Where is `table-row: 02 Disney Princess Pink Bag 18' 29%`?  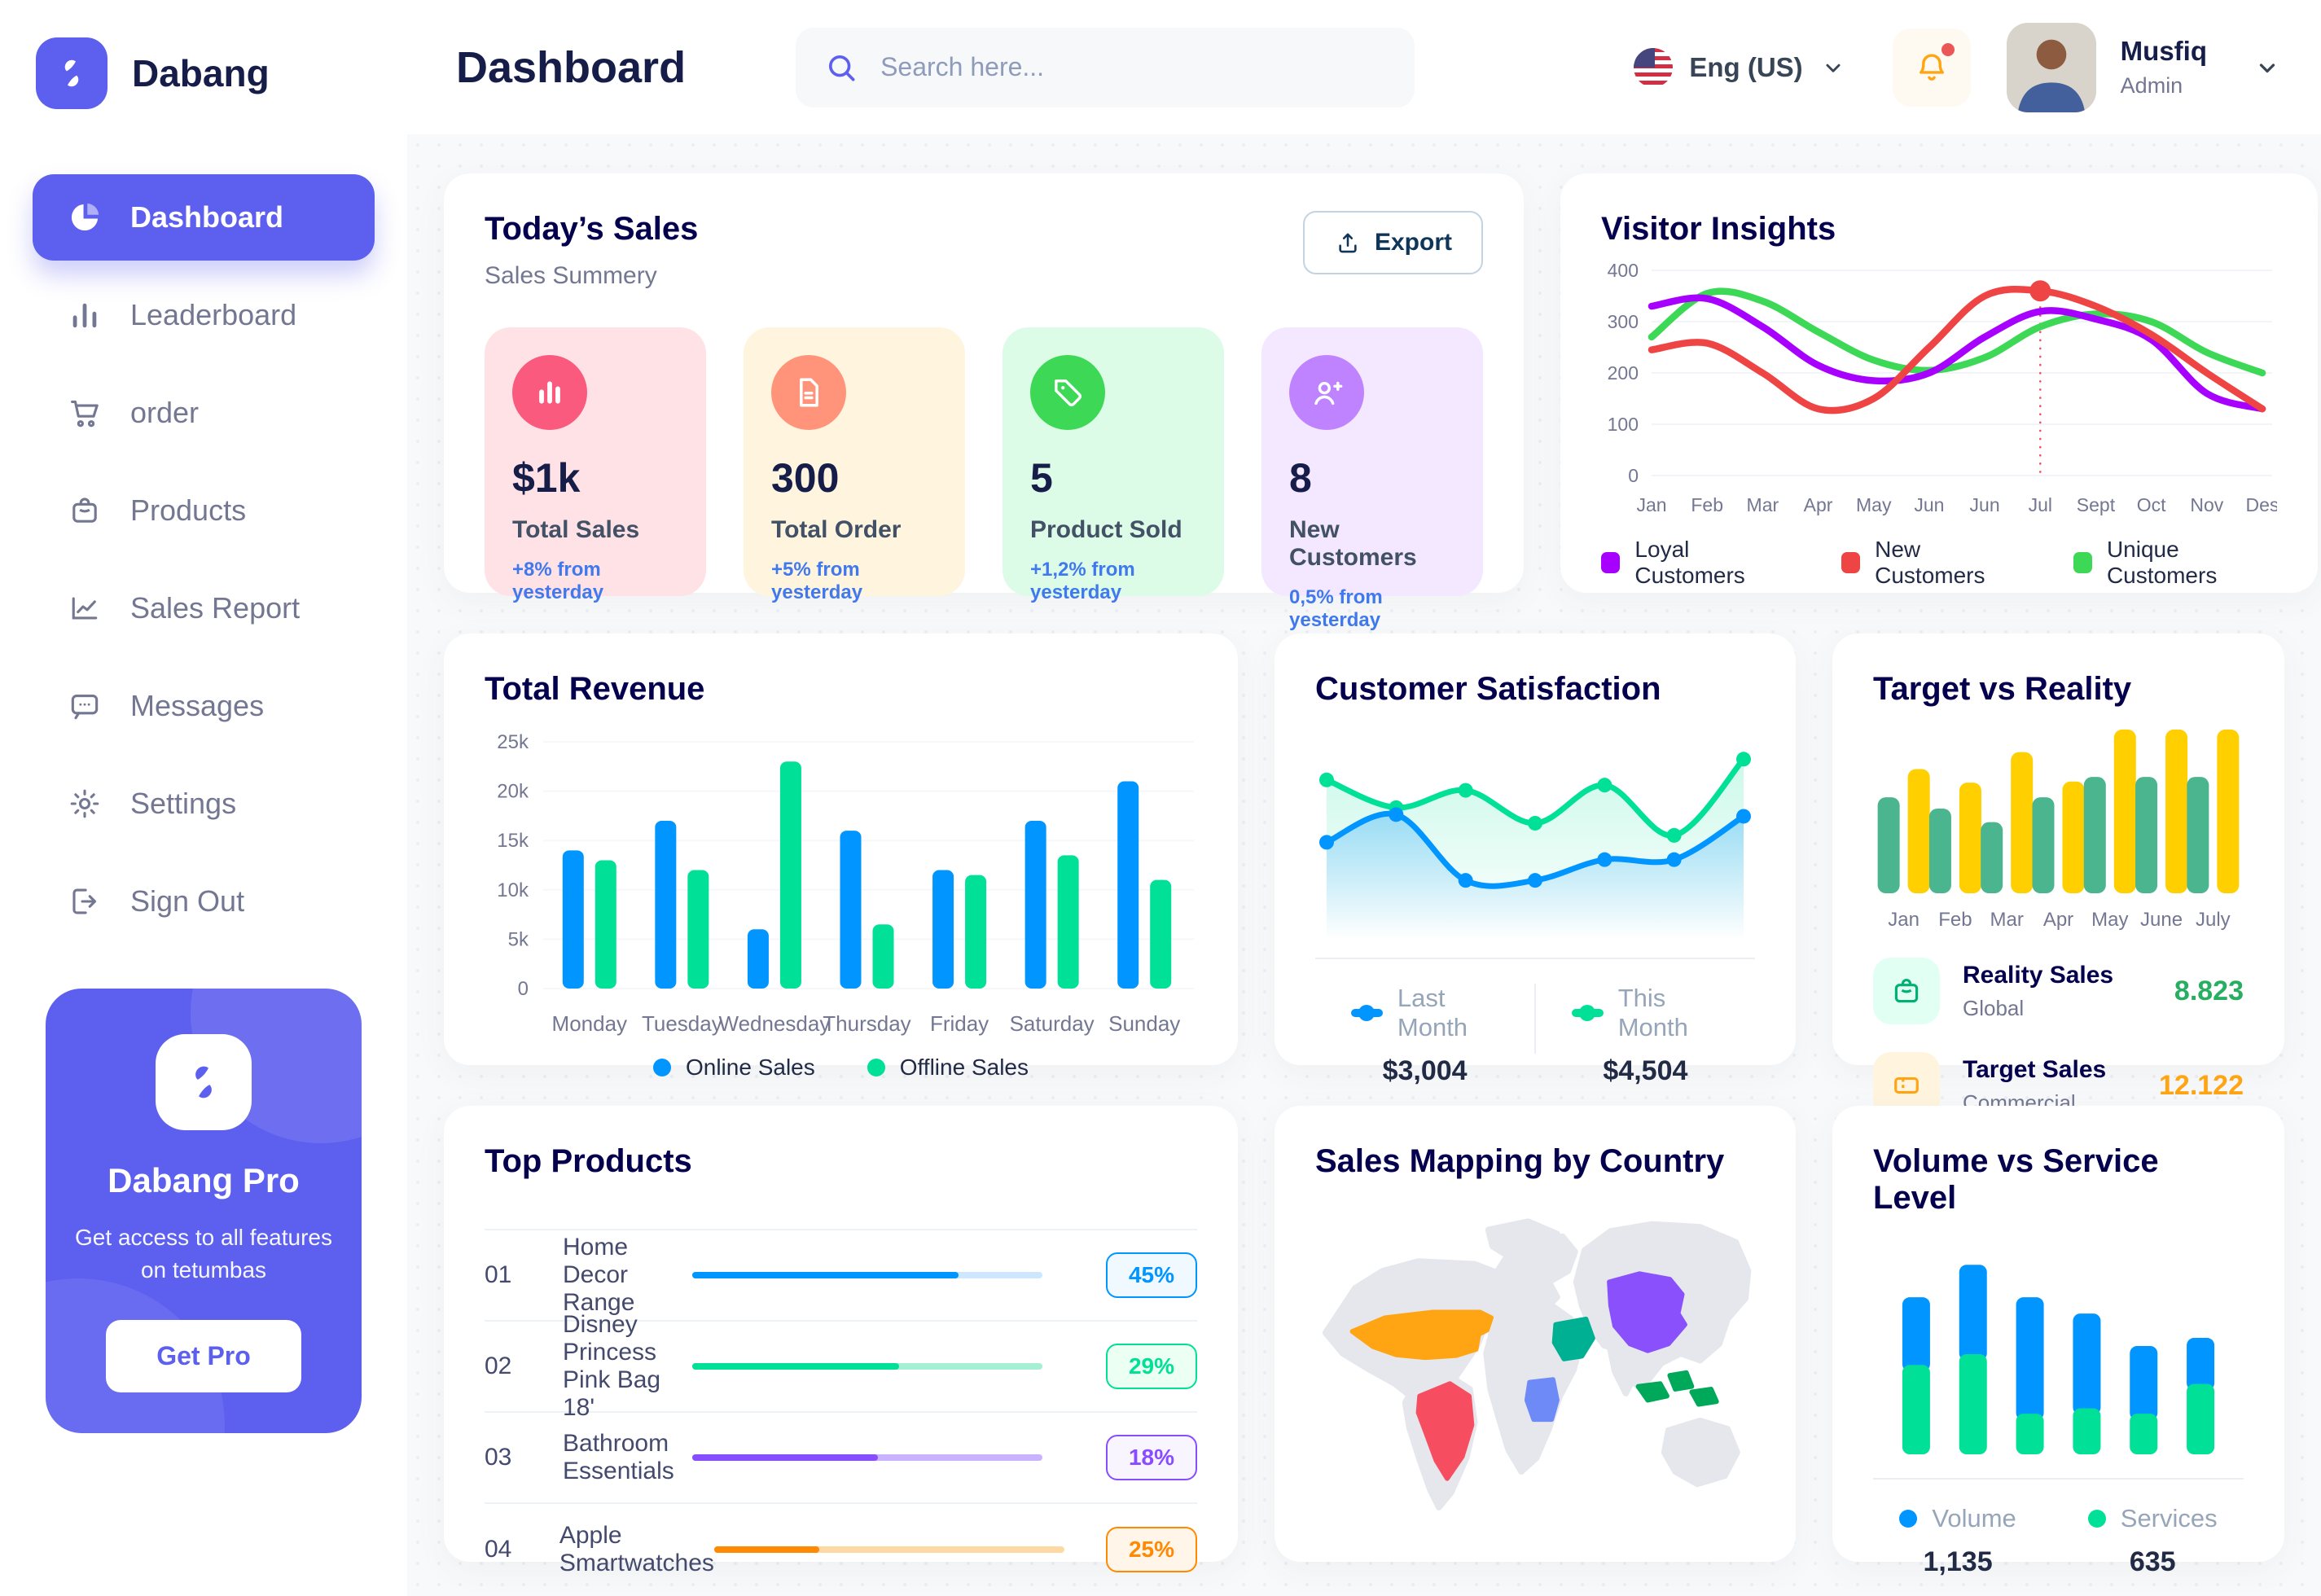 table-row: 02 Disney Princess Pink Bag 18' 29% is located at coordinates (841, 1366).